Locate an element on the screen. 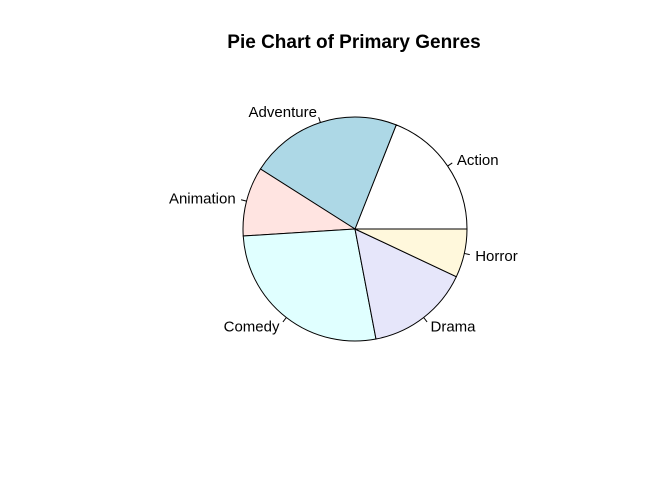 Image resolution: width=672 pixels, height=480 pixels. pie-label-action: Action is located at coordinates (478, 160).